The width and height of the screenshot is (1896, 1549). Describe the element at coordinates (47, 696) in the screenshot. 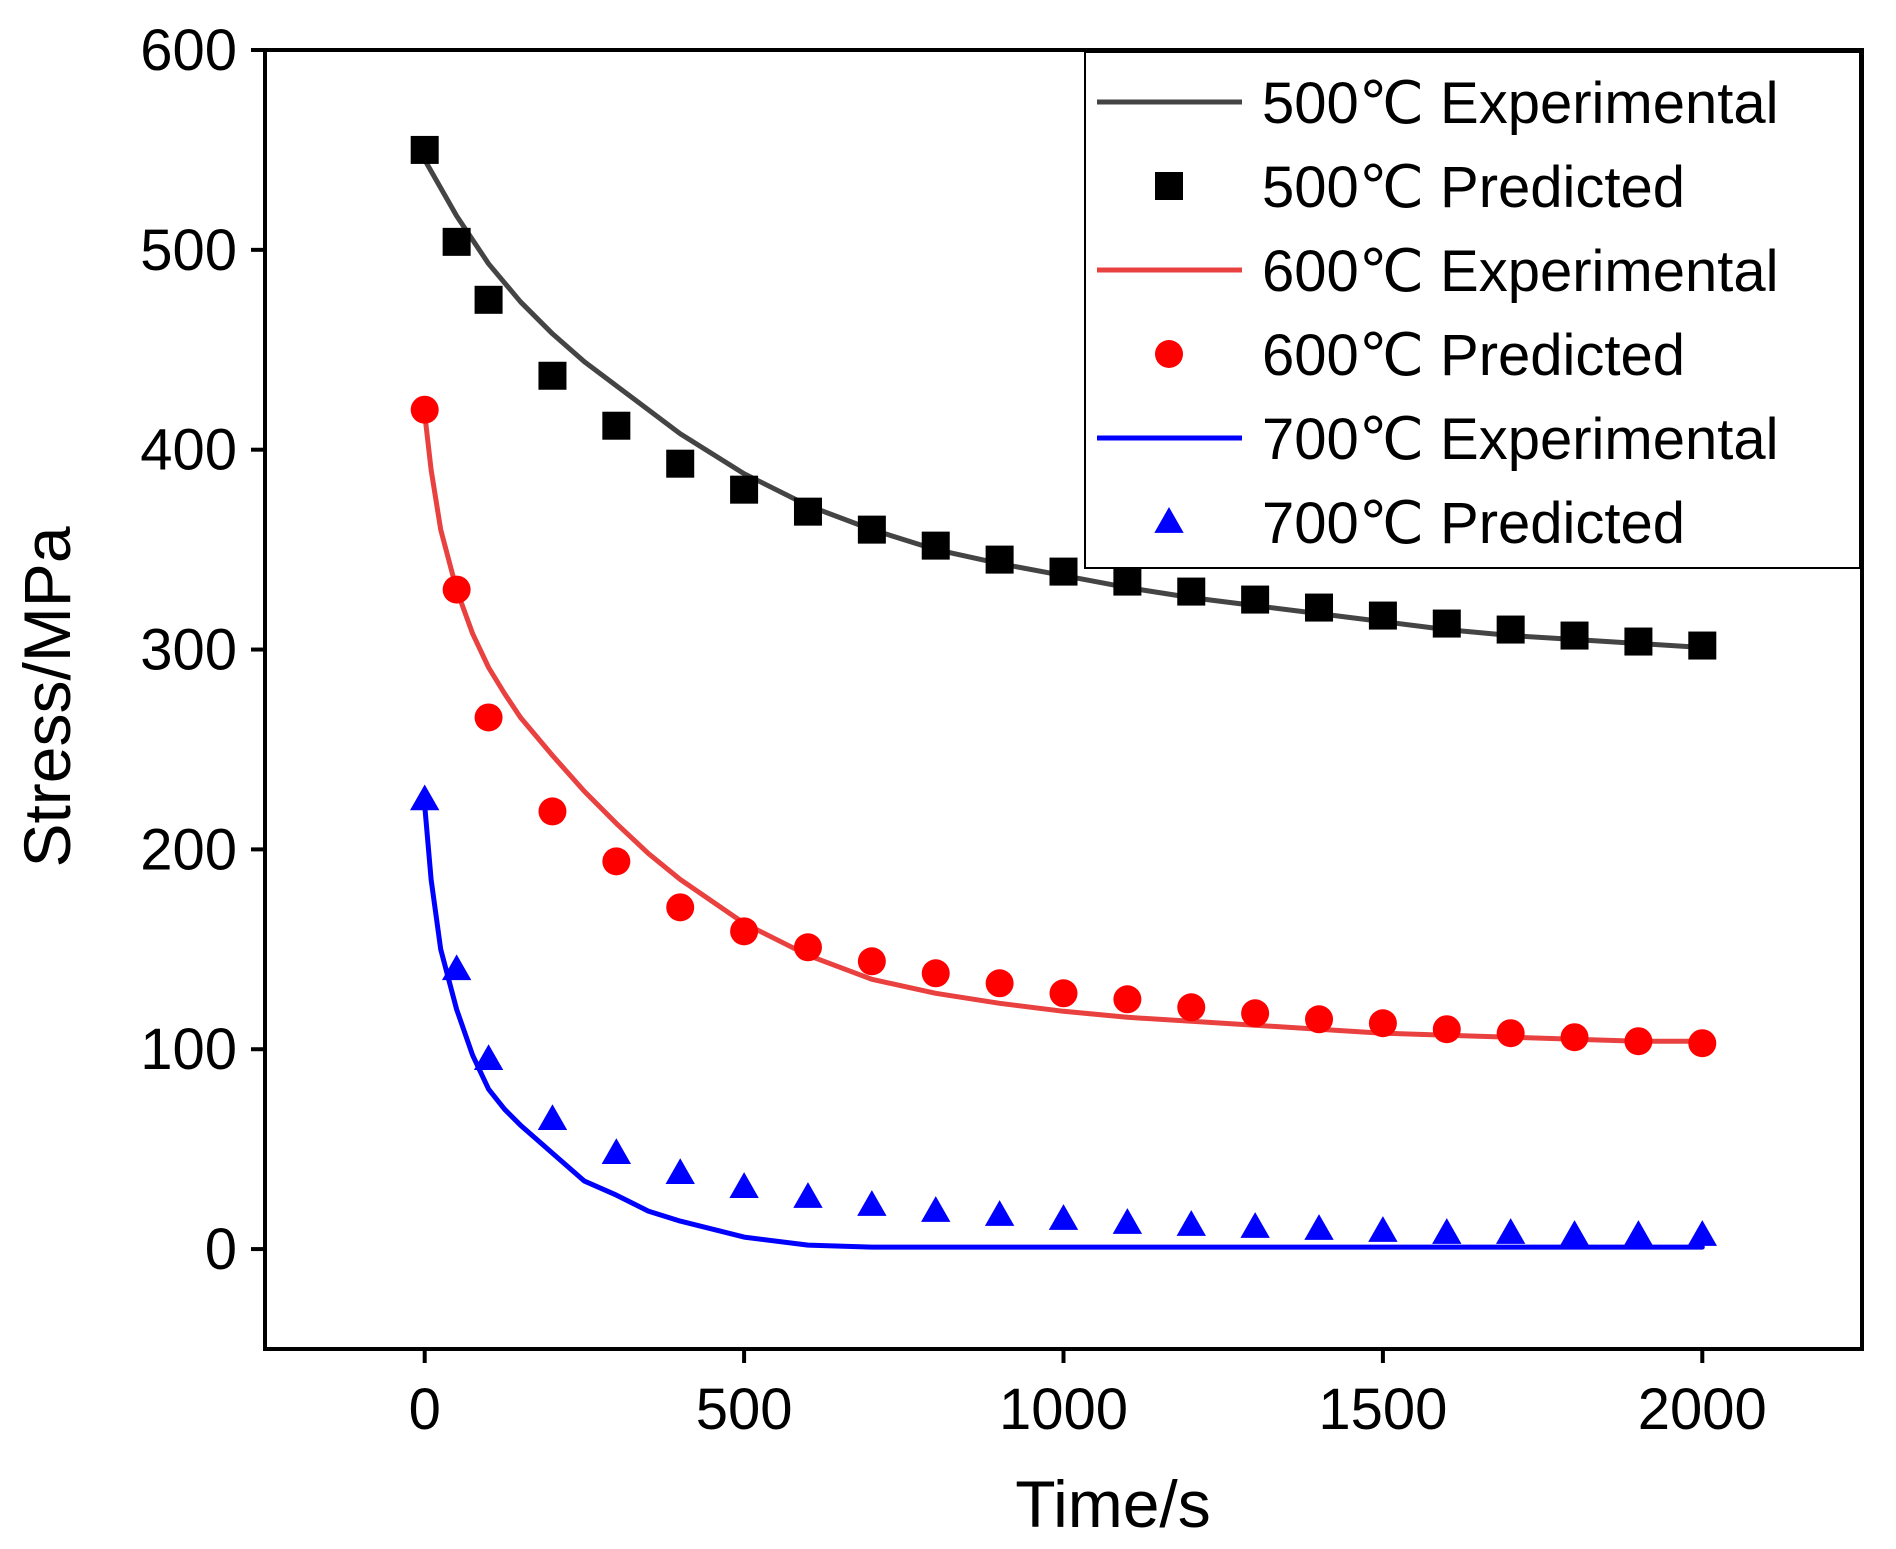

I see `y-axis-title: Stress/MPa` at that location.